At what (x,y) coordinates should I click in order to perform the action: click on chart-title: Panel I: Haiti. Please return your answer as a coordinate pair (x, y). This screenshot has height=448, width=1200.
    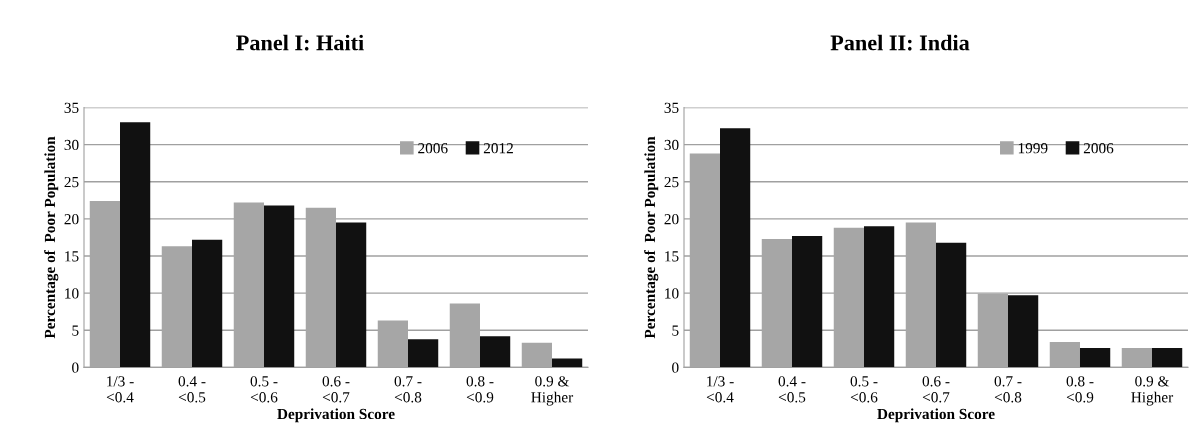
    Looking at the image, I should click on (300, 42).